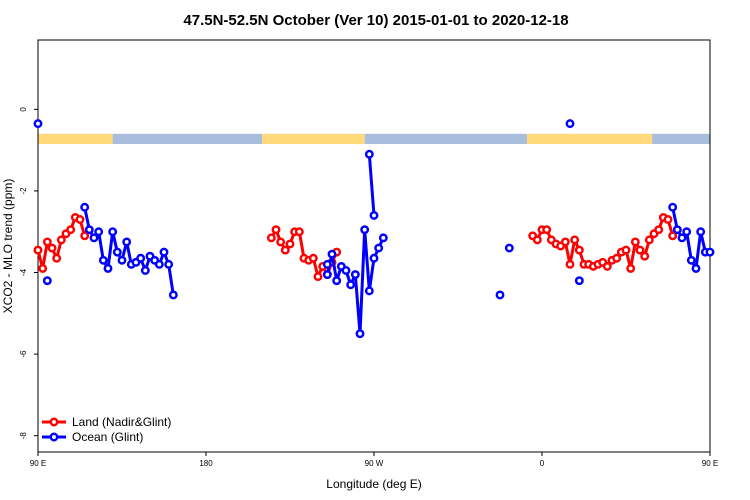 This screenshot has width=750, height=500. Describe the element at coordinates (206, 463) in the screenshot. I see `x-tick-label: 180` at that location.